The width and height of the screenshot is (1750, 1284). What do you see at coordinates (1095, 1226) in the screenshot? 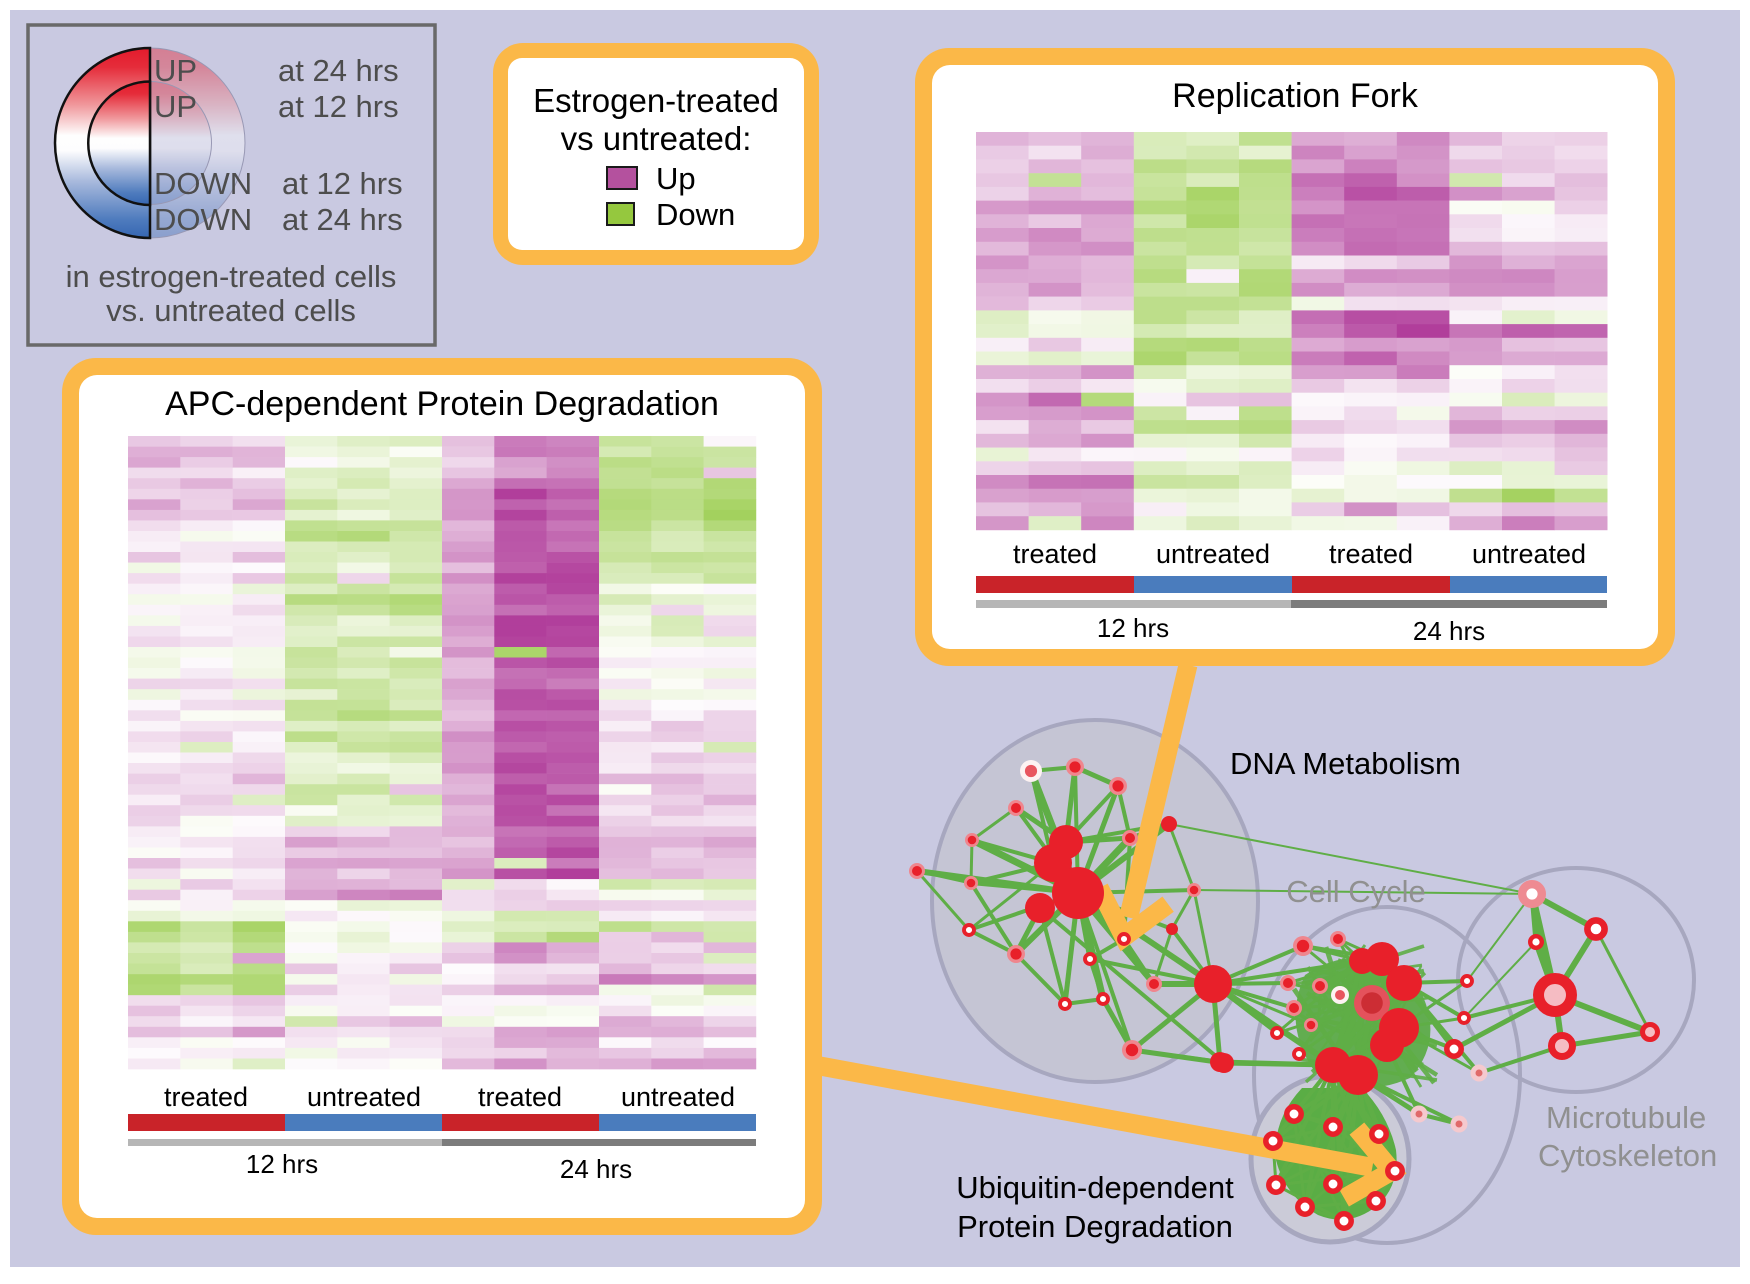
I see `svg-text: Protein Degradation` at bounding box center [1095, 1226].